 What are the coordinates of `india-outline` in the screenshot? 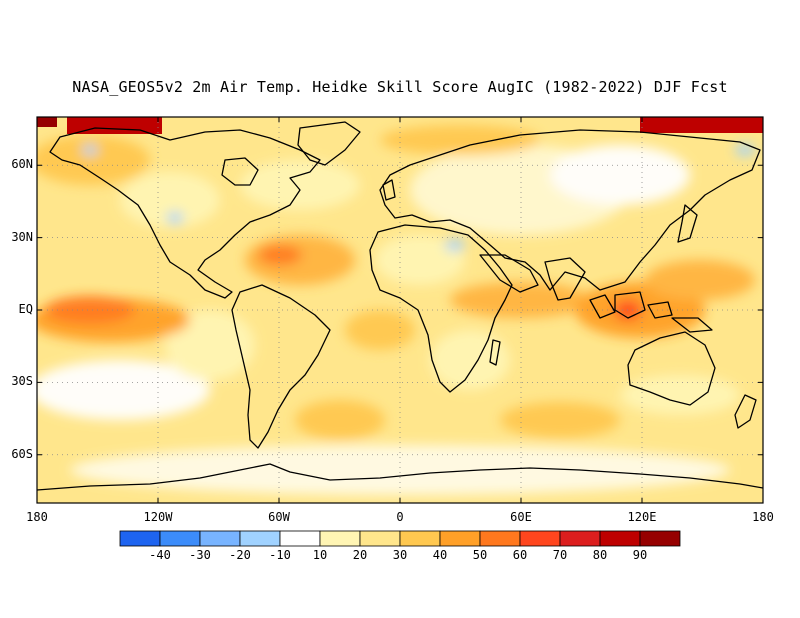 It's located at (565, 279).